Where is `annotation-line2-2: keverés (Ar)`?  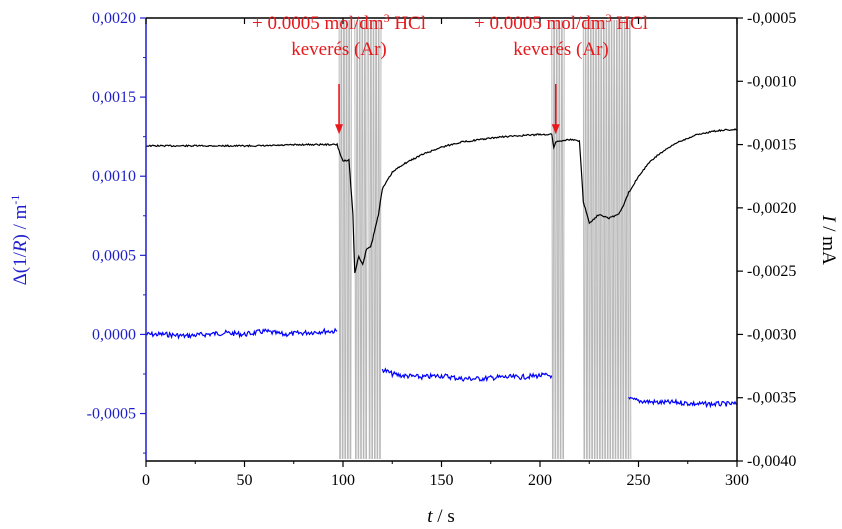 annotation-line2-2: keverés (Ar) is located at coordinates (560, 49).